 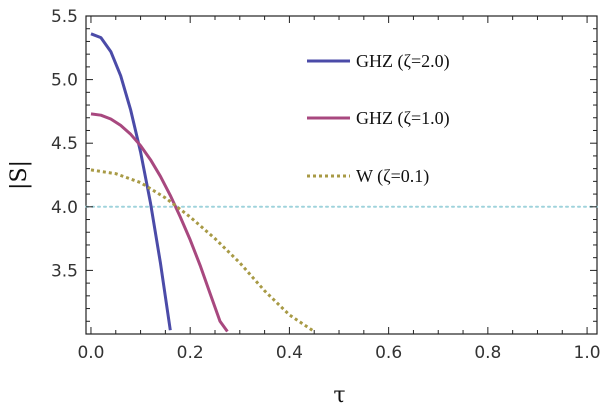 What do you see at coordinates (90, 353) in the screenshot?
I see `x-tick-label: 0.0` at bounding box center [90, 353].